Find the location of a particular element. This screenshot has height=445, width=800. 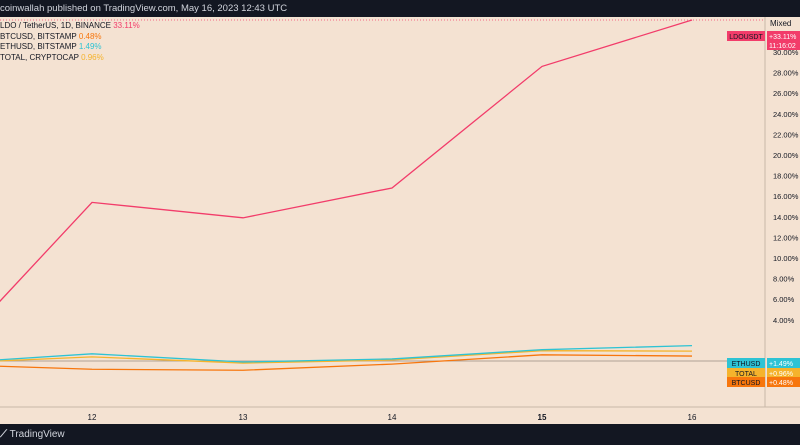

countdown-tag is located at coordinates (783, 45).